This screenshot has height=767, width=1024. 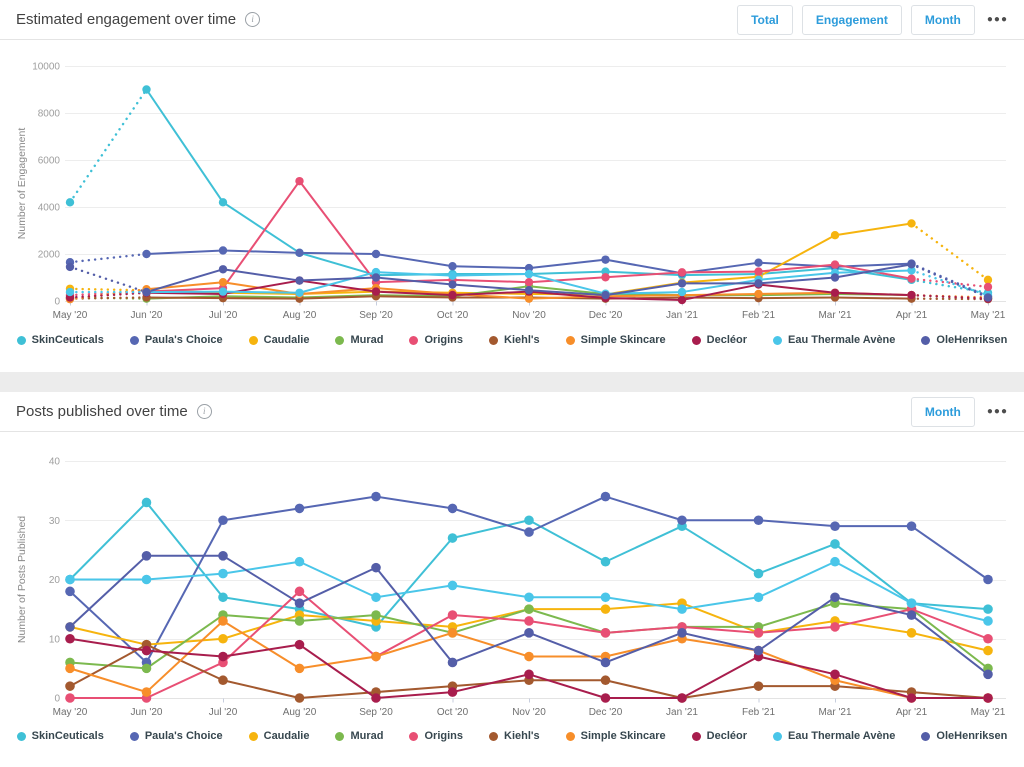 What do you see at coordinates (615, 340) in the screenshot?
I see `legend-item: Simple Skincare` at bounding box center [615, 340].